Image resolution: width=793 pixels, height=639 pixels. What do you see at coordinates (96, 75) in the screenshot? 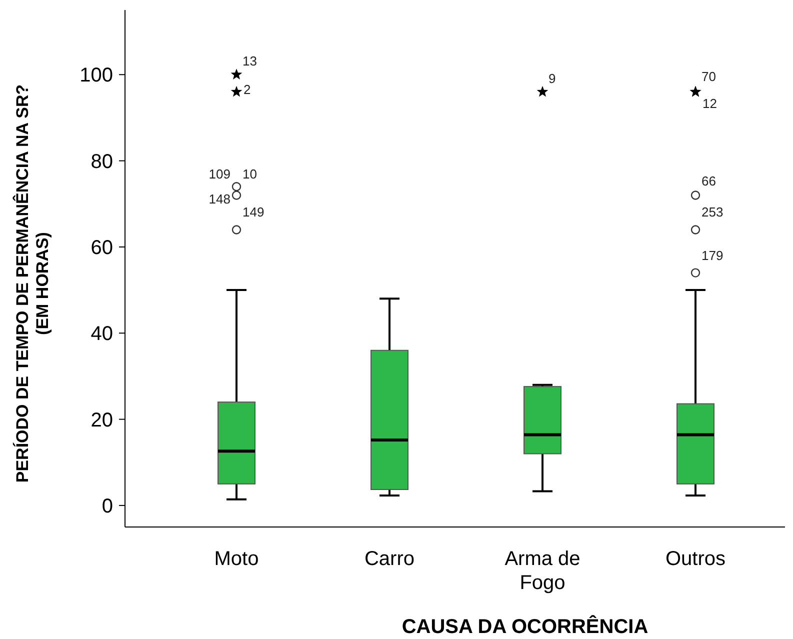
I see `y-tick-label: 100` at bounding box center [96, 75].